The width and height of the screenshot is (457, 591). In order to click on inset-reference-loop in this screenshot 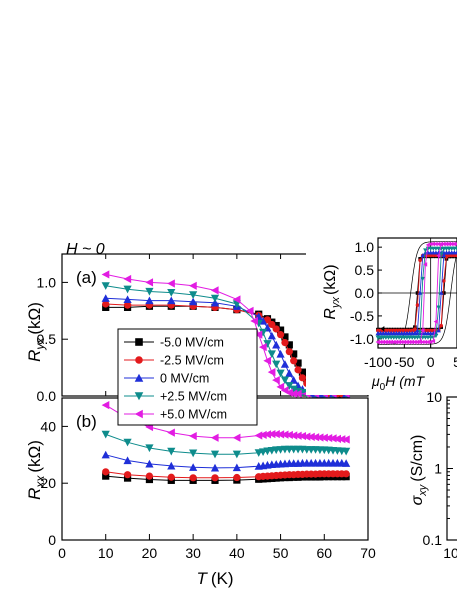, I will do `click(417, 293)`.